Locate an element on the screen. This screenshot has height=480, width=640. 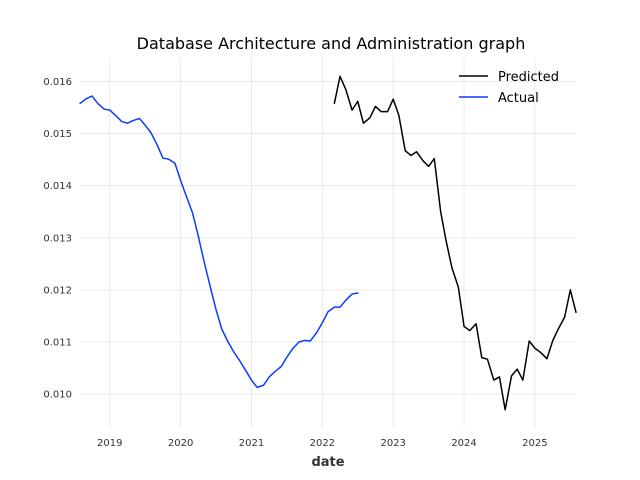
y-tick-label: 0.013 is located at coordinates (57, 238).